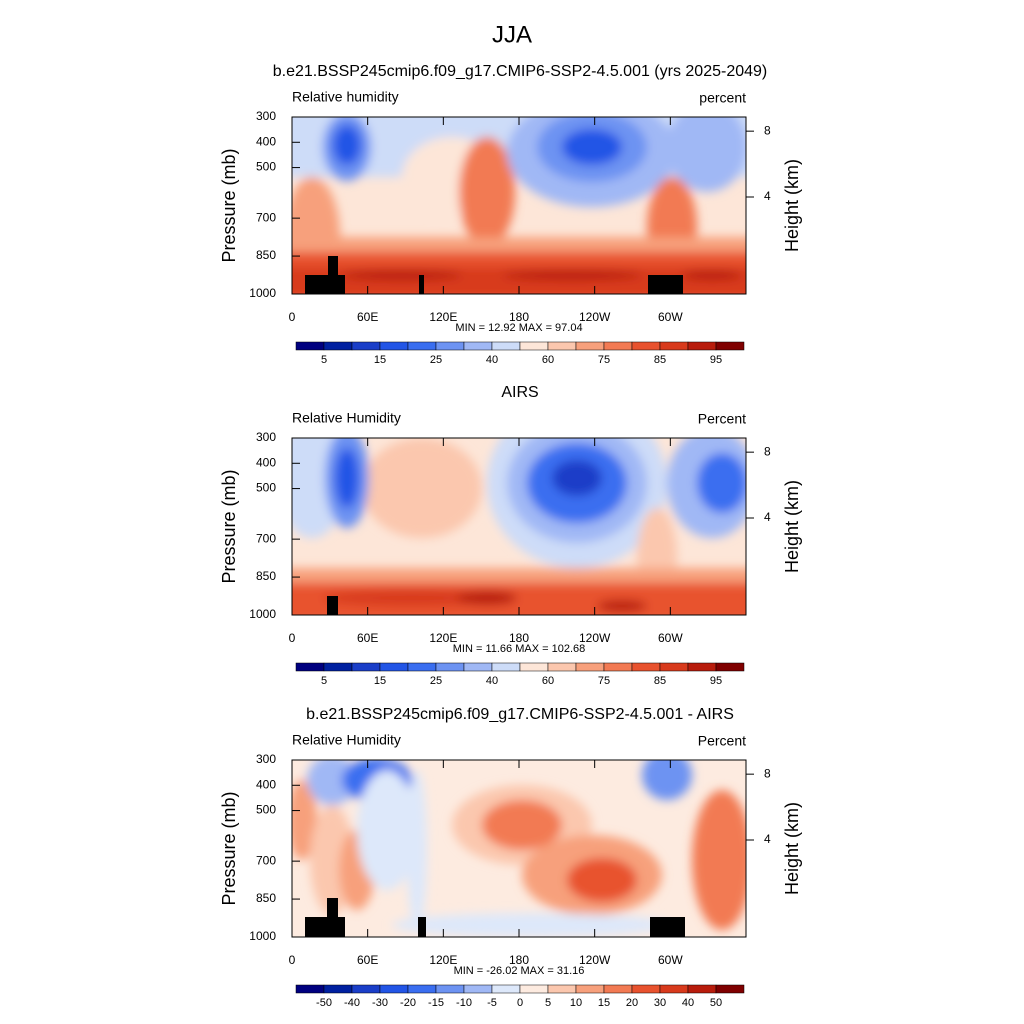  What do you see at coordinates (792, 526) in the screenshot?
I see `y2-axis-label: Height (km)` at bounding box center [792, 526].